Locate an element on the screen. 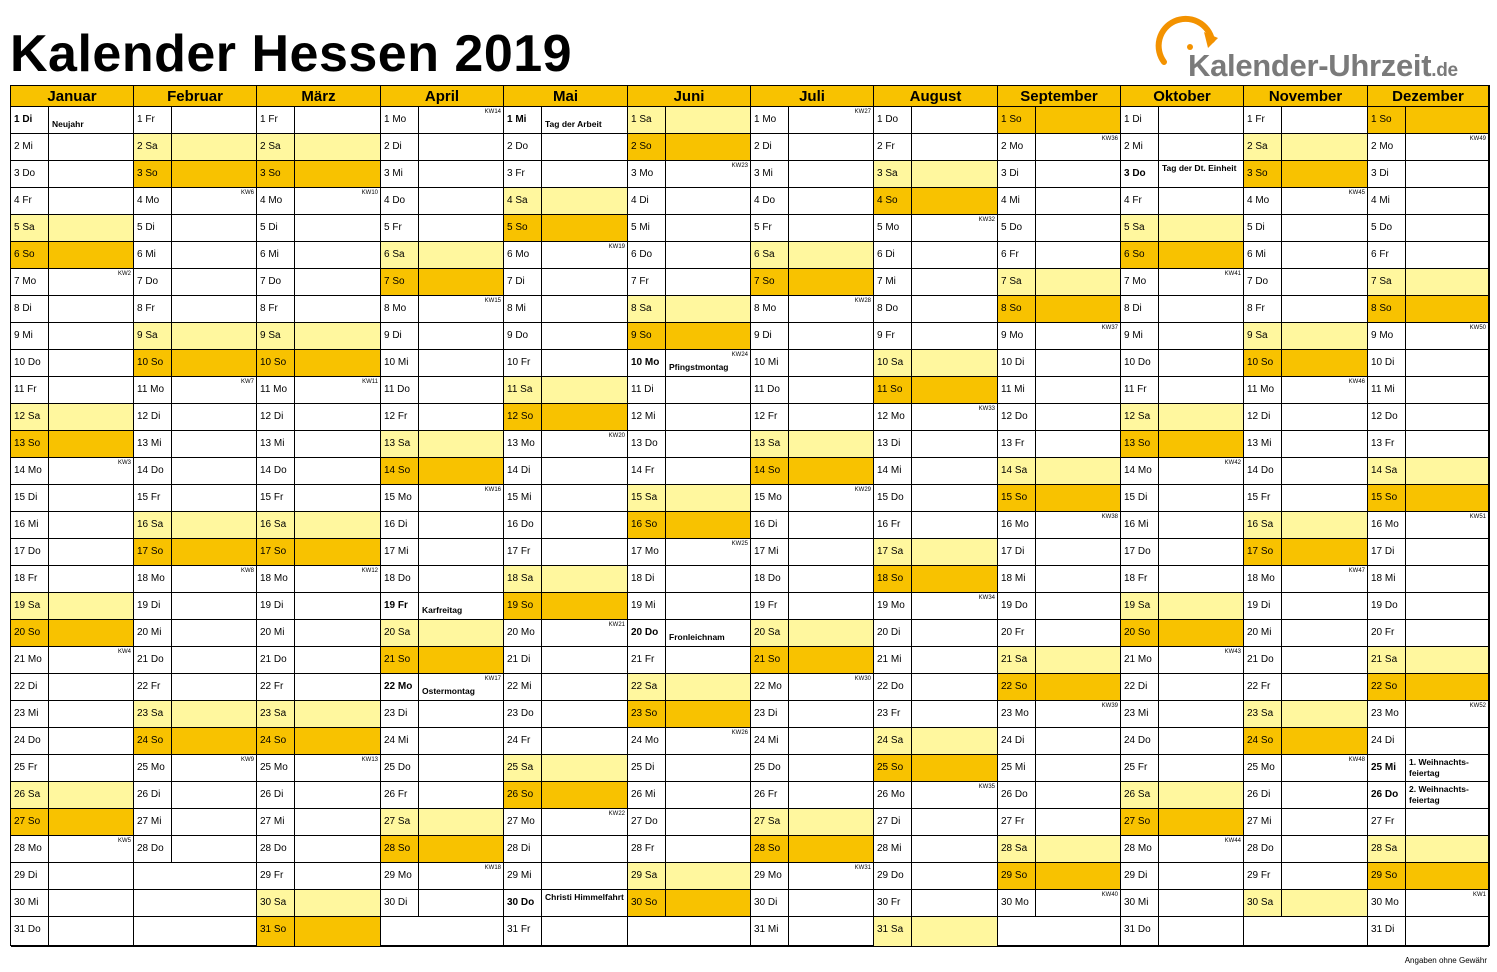  day-cell: 26 Sa is located at coordinates (1182, 795).